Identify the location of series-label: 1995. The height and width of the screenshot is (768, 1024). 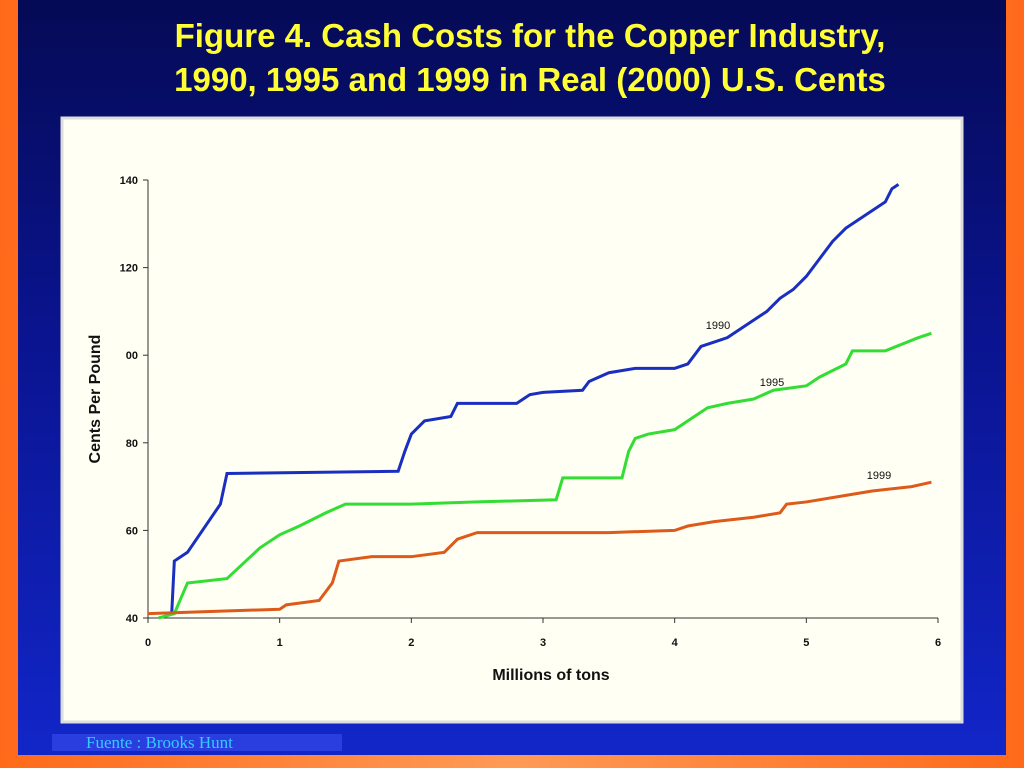
(772, 383).